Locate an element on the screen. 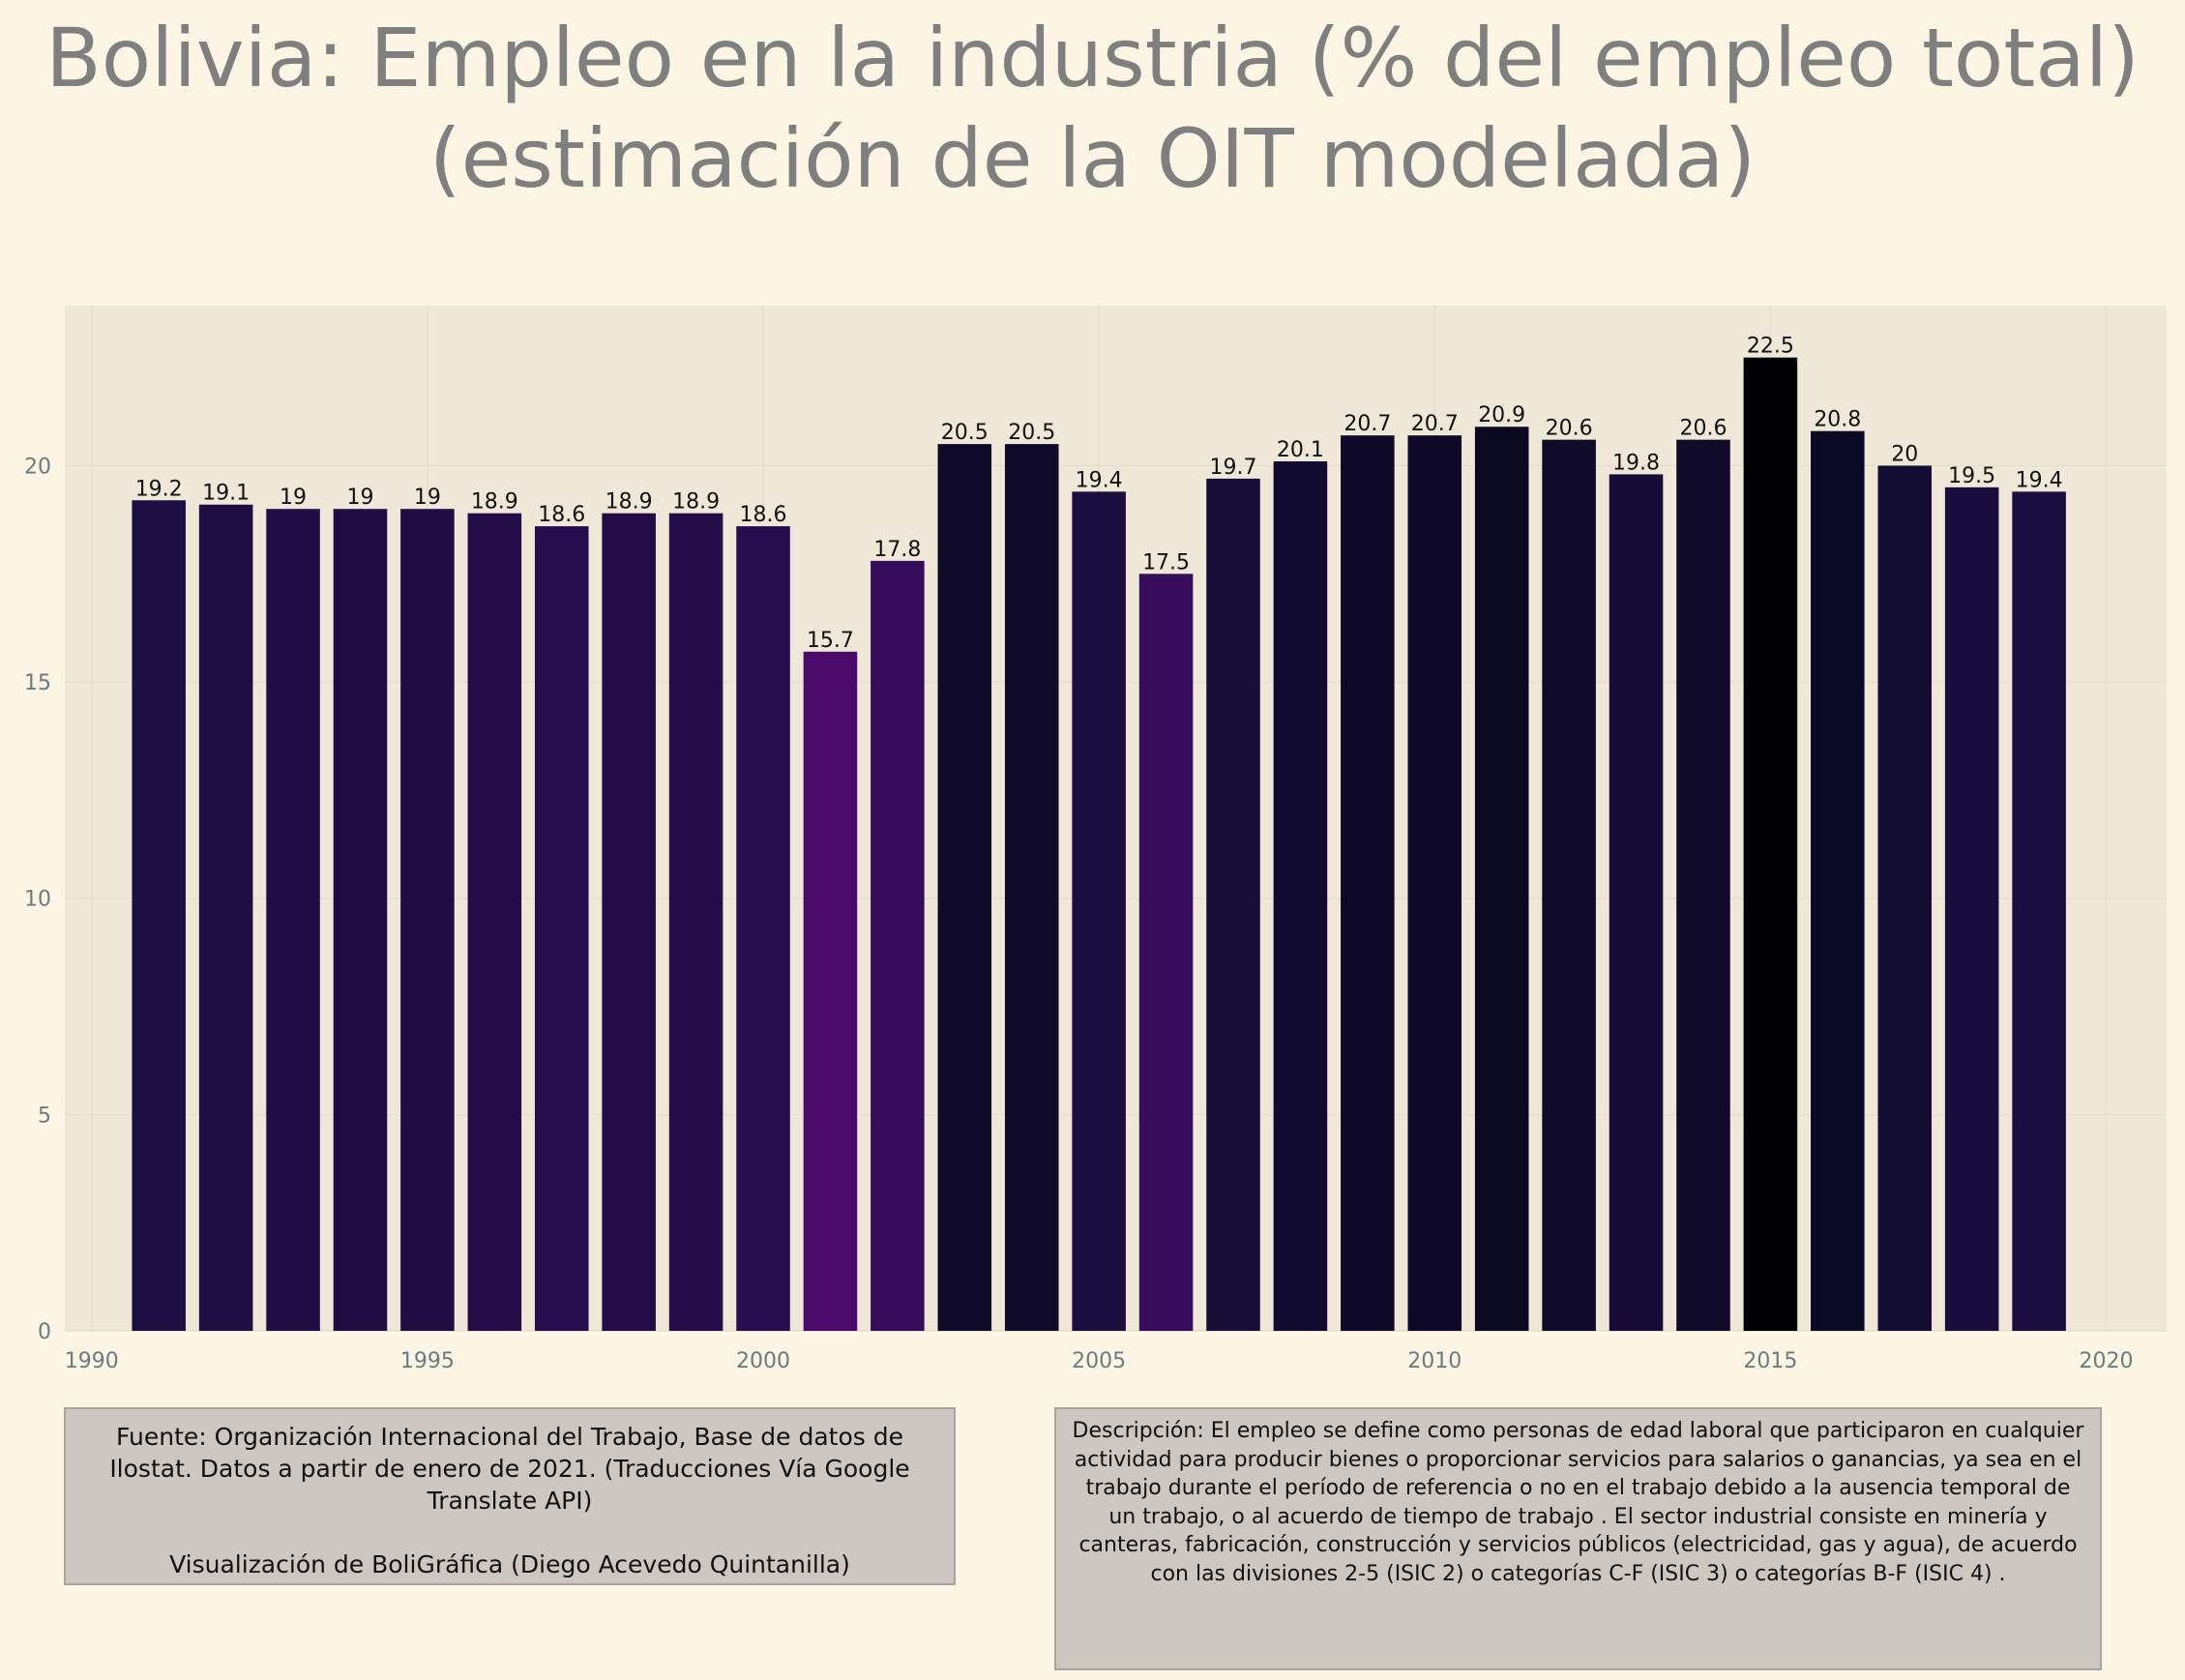  bar-2005 is located at coordinates (1099, 911).